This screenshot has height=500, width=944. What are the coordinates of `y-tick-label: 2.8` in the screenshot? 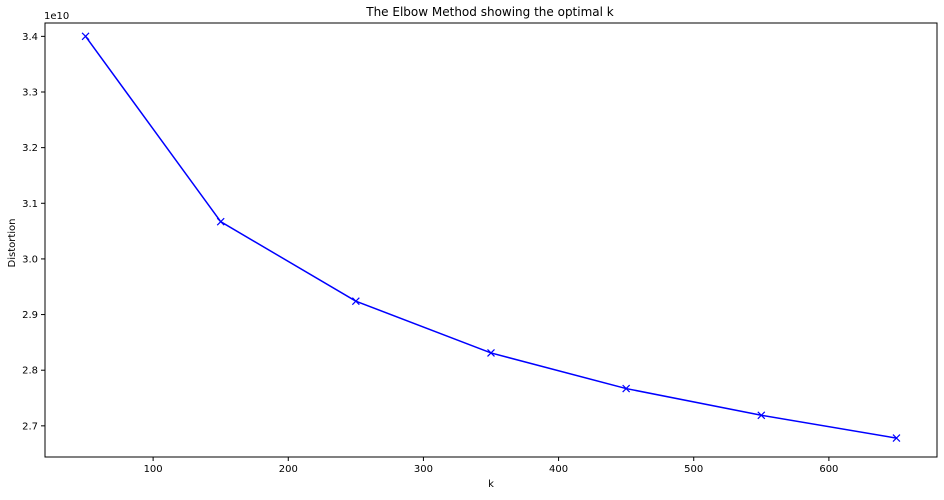 It's located at (30, 371).